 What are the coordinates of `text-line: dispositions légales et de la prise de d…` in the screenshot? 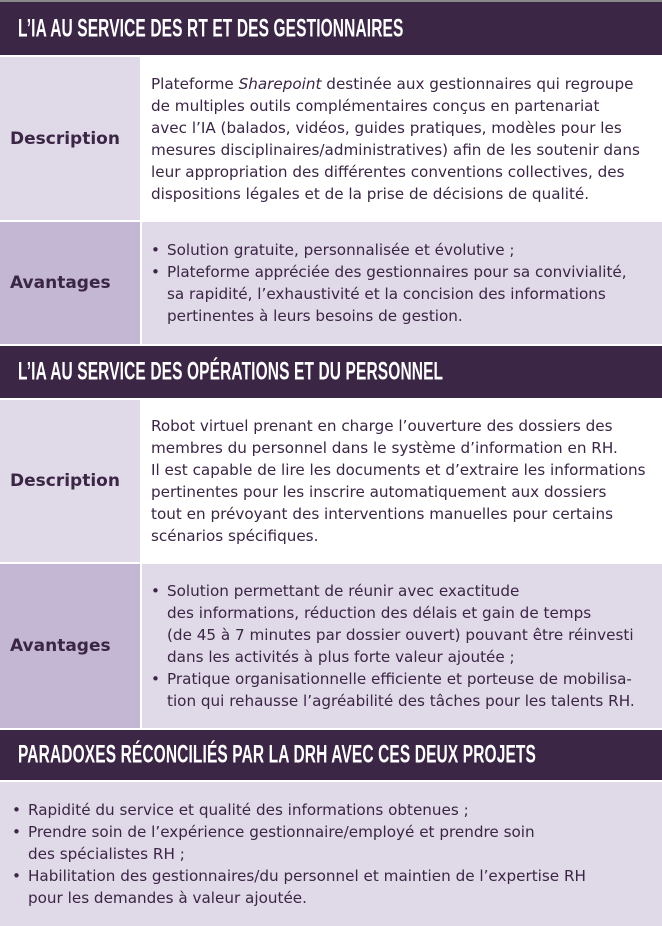 It's located at (370, 193).